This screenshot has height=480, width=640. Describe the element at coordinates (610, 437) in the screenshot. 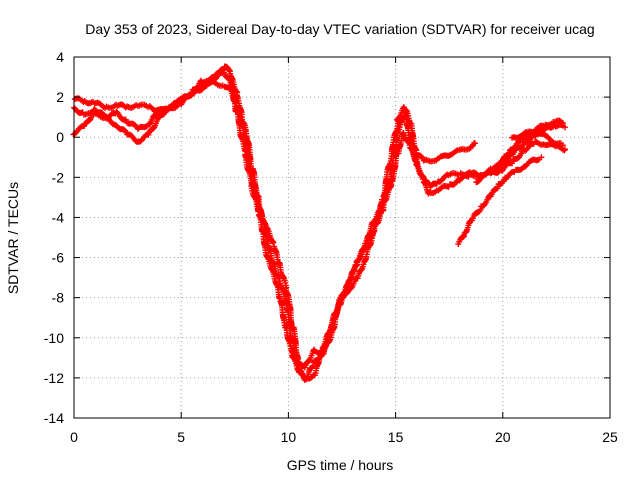

I see `x-tick-label: 25` at that location.